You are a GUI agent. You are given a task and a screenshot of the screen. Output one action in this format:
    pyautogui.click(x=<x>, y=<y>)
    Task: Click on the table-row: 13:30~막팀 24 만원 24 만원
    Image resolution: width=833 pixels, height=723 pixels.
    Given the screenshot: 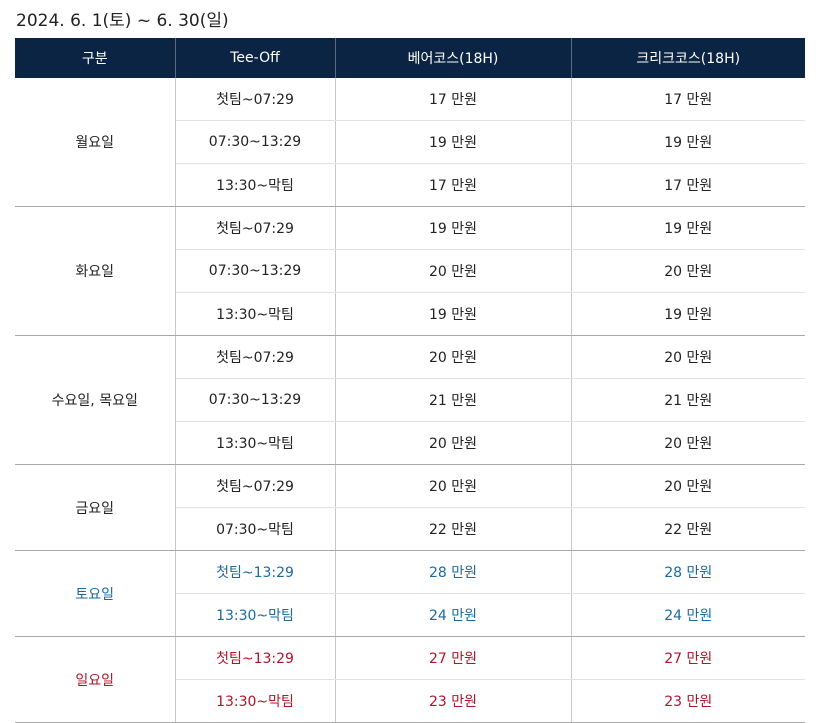 What is the action you would take?
    pyautogui.click(x=410, y=615)
    